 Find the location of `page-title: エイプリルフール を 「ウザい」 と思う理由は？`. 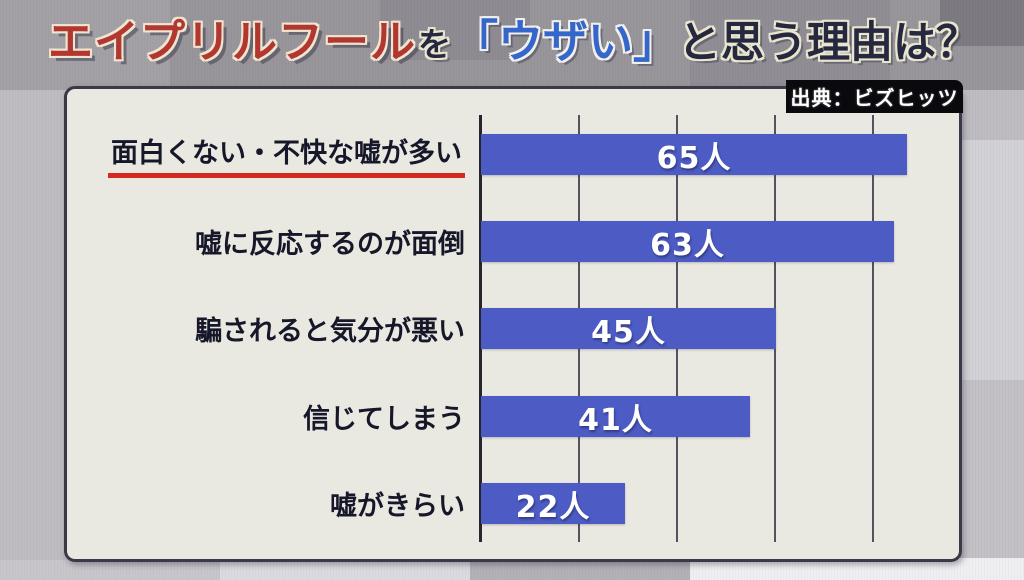

page-title: エイプリルフール を 「ウザい」 と思う理由は？ is located at coordinates (513, 38).